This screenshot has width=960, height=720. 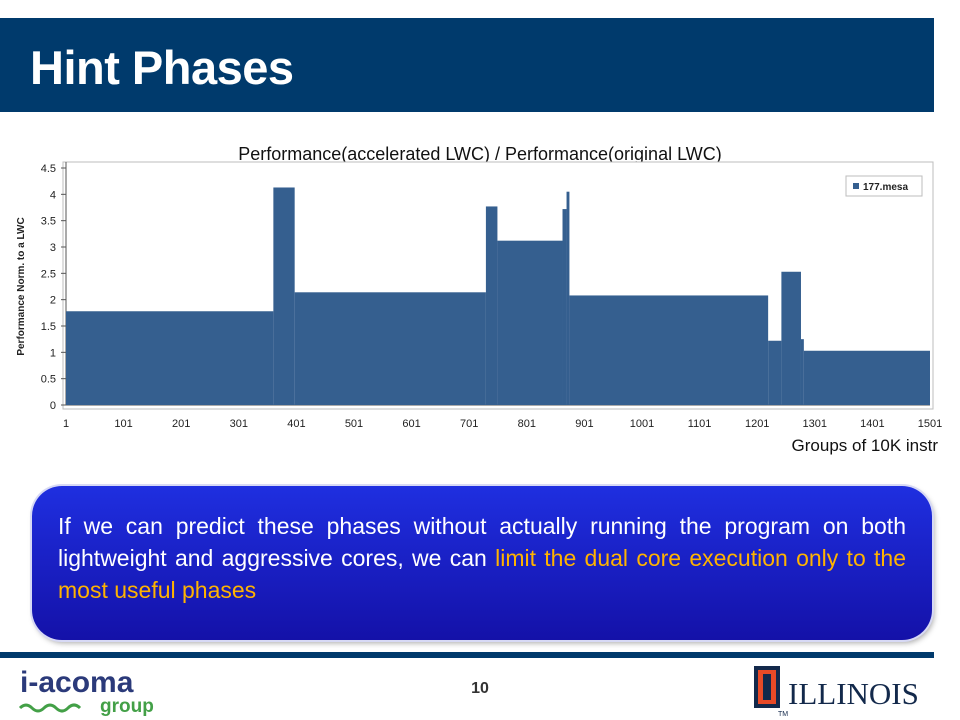 I want to click on page-number: 10, so click(x=480, y=688).